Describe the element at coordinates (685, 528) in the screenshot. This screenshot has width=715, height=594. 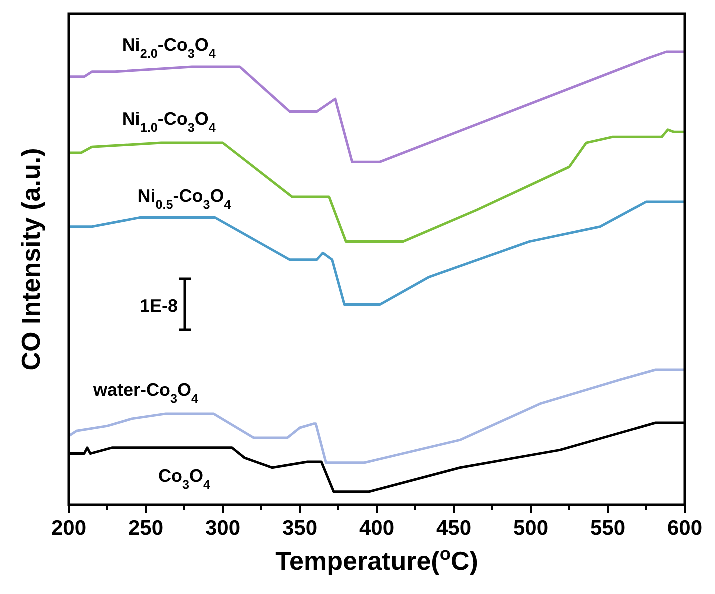
I see `x-tick-label: 600` at that location.